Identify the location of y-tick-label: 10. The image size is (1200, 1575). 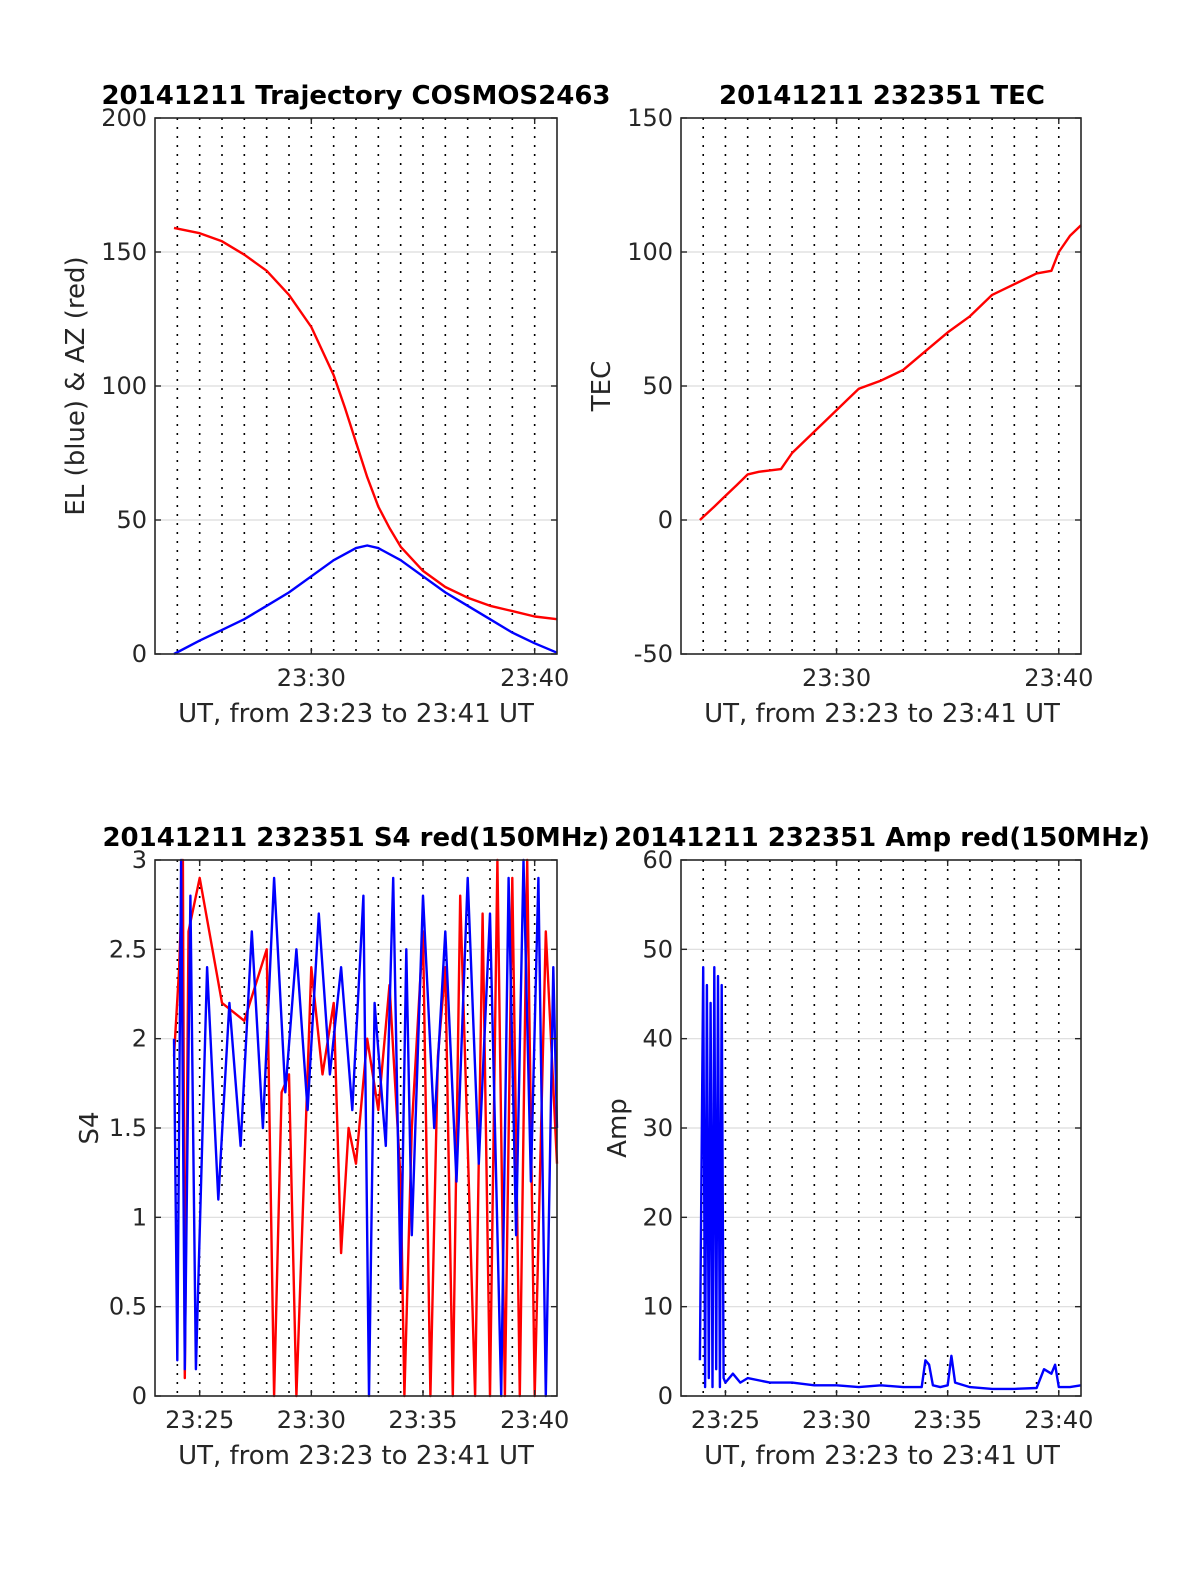
(657, 1307).